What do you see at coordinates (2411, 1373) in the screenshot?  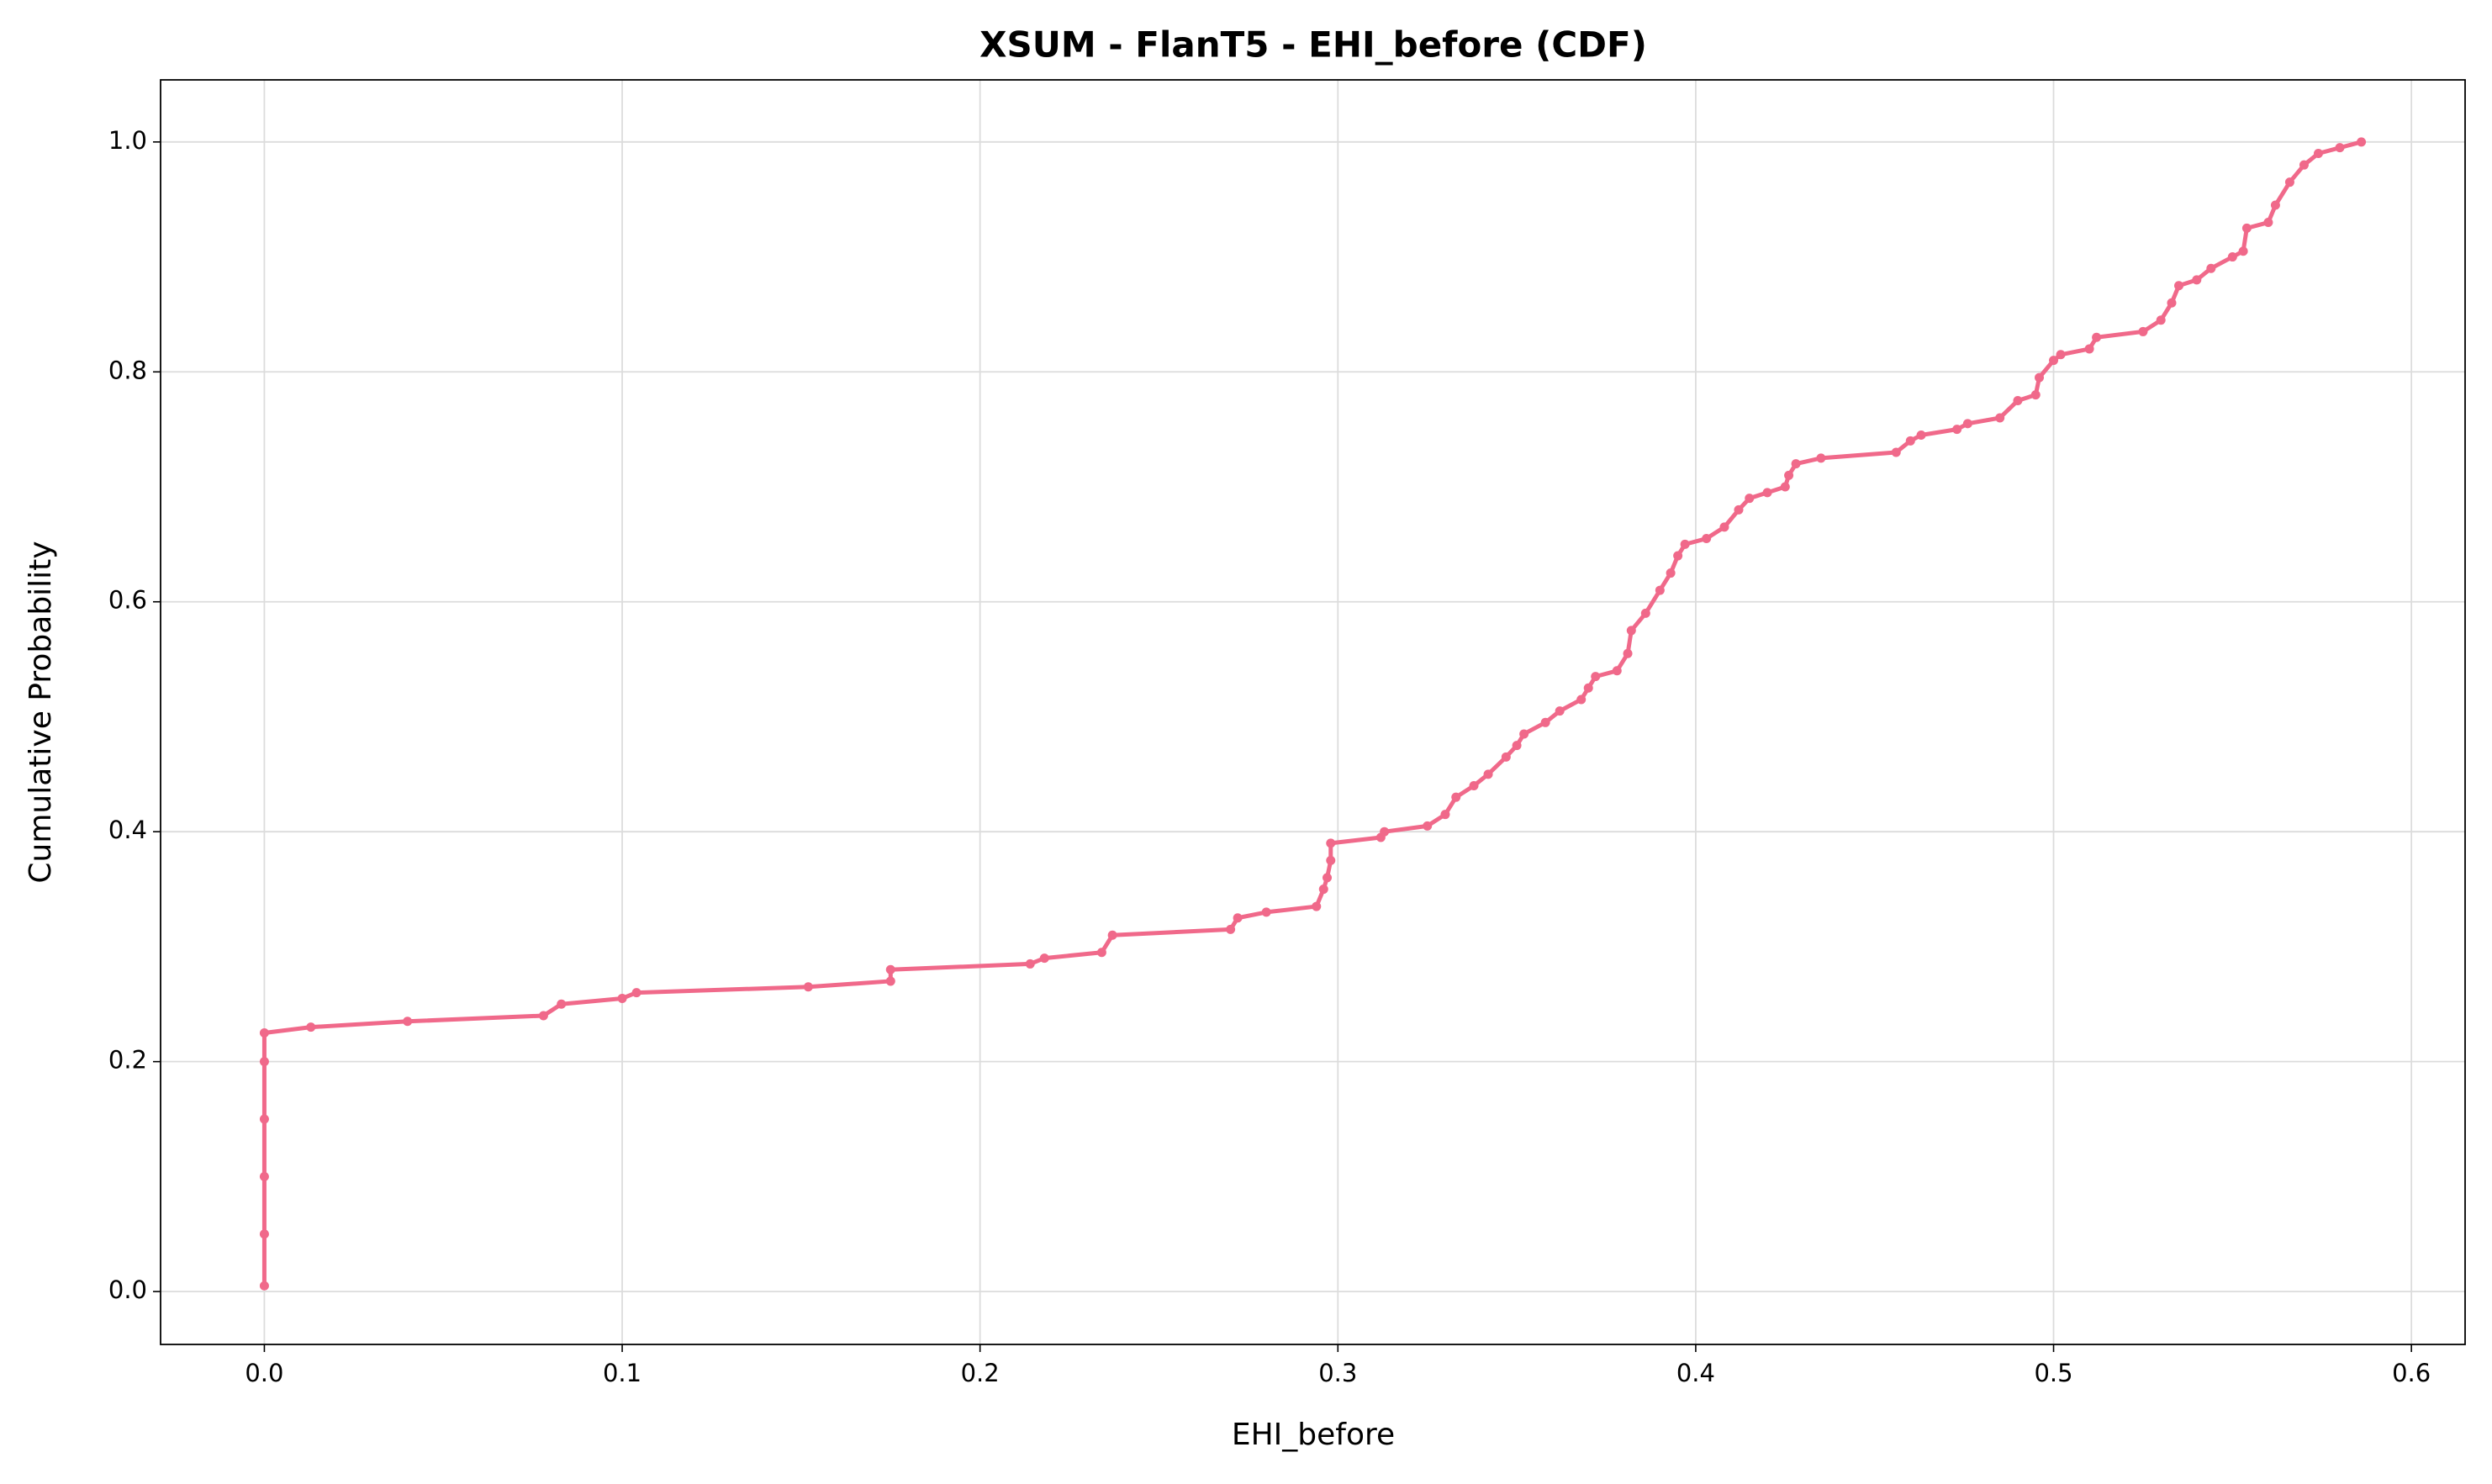 I see `x-tick-label: 0.6` at bounding box center [2411, 1373].